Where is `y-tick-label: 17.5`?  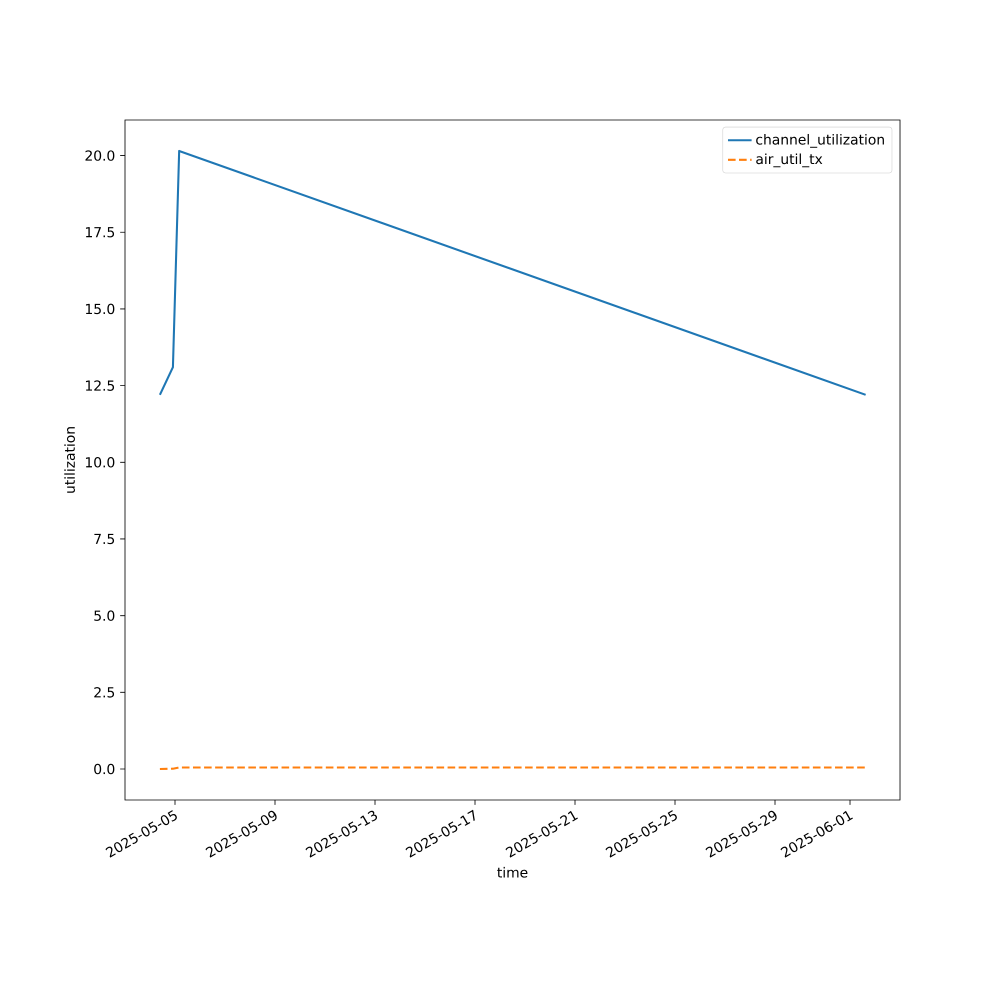 y-tick-label: 17.5 is located at coordinates (100, 232).